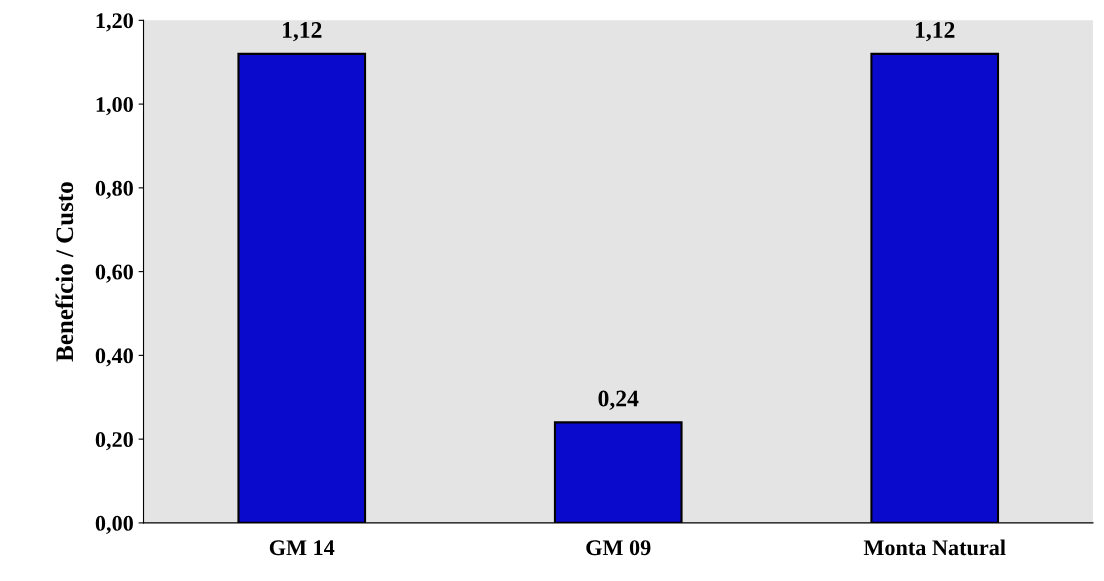 The height and width of the screenshot is (581, 1104). Describe the element at coordinates (114, 190) in the screenshot. I see `y-tick-label: 0,80` at that location.